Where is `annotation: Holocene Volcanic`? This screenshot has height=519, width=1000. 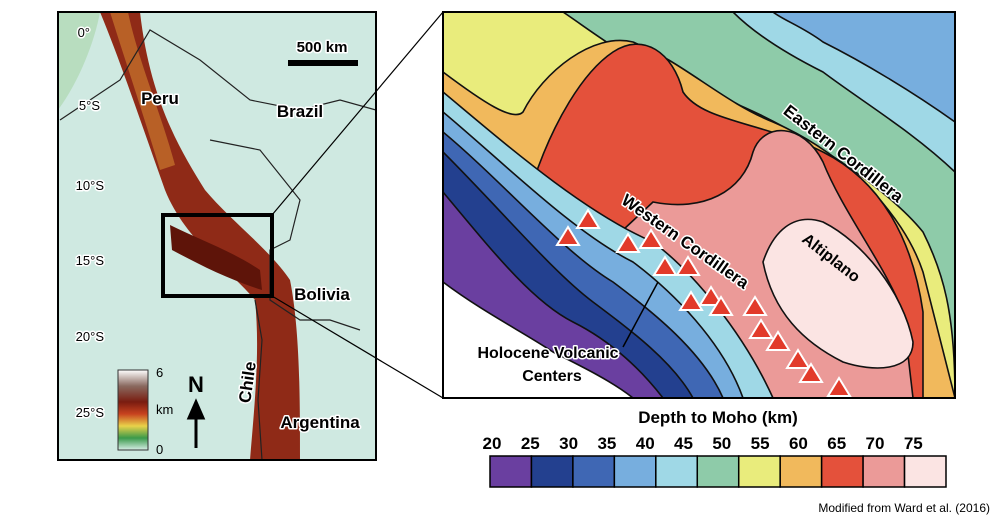
annotation: Holocene Volcanic is located at coordinates (547, 353).